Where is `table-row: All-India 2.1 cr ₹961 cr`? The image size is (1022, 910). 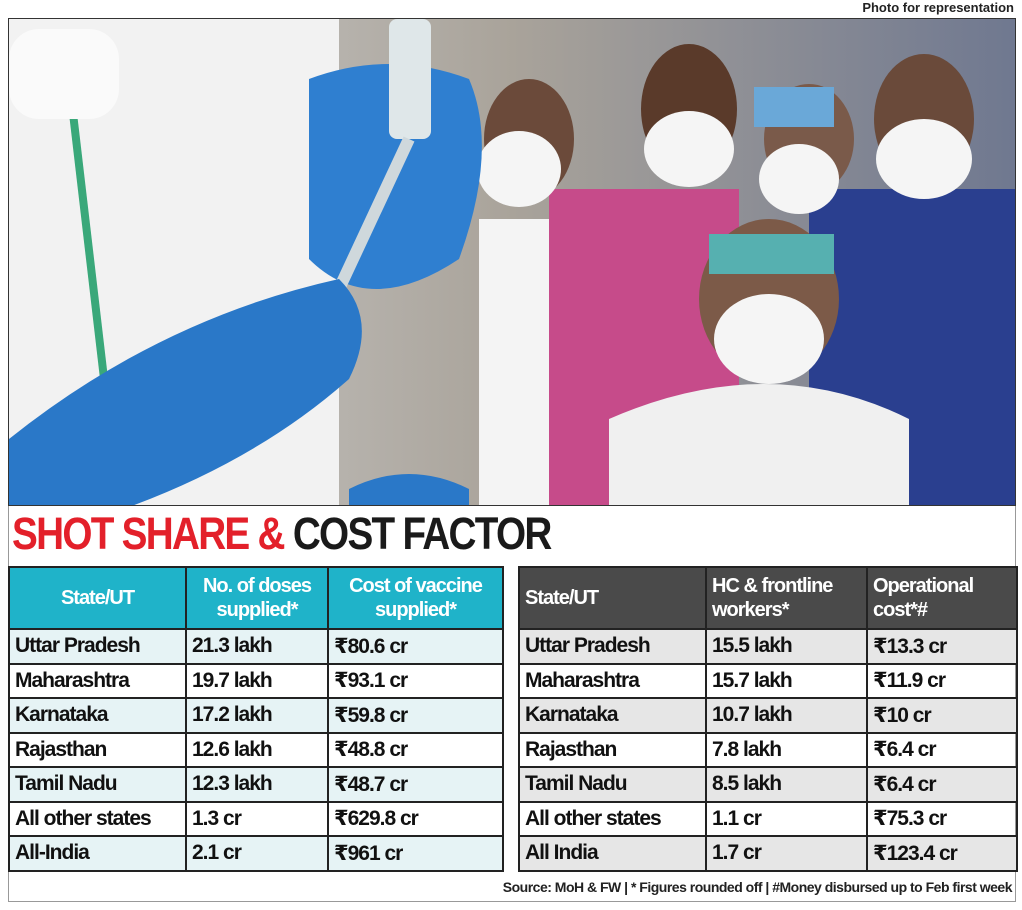
table-row: All-India 2.1 cr ₹961 cr is located at coordinates (256, 853).